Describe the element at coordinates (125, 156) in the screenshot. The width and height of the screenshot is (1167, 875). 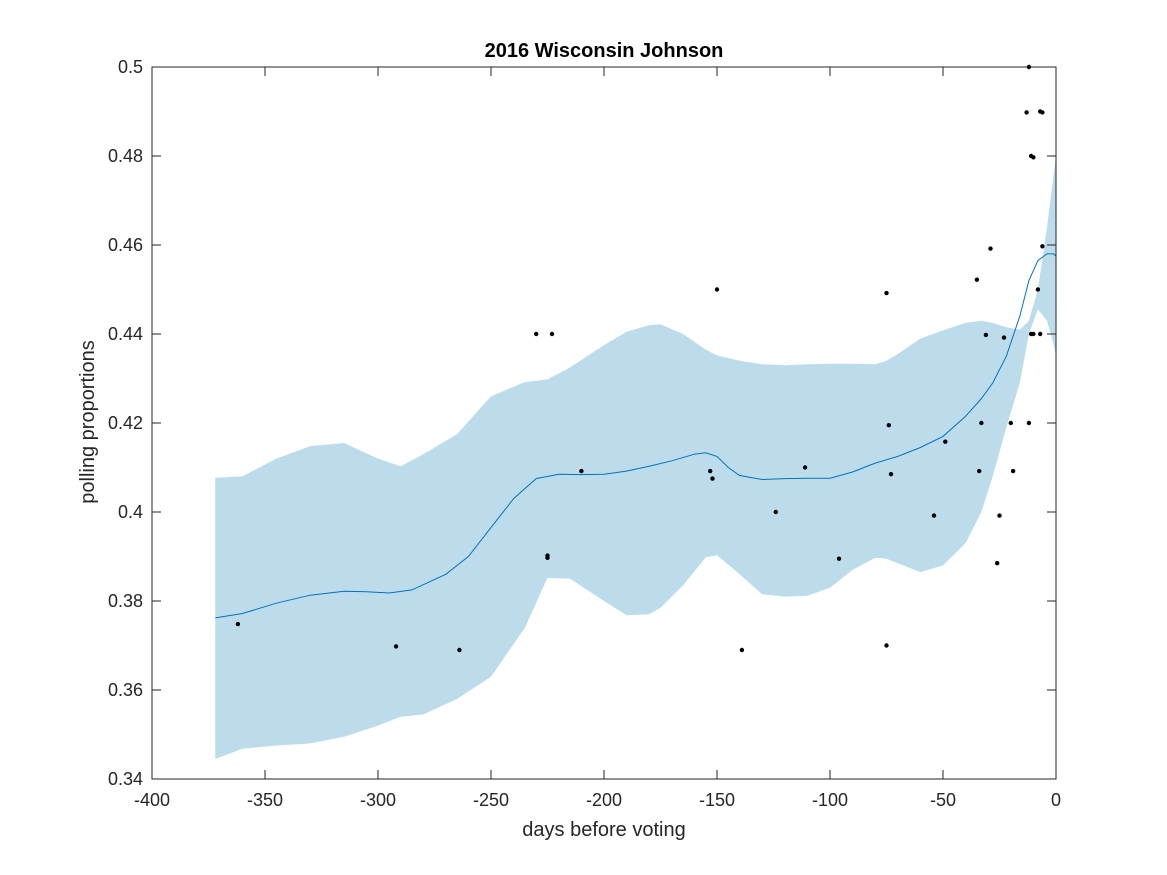
I see `y-tick-label: 0.48` at that location.